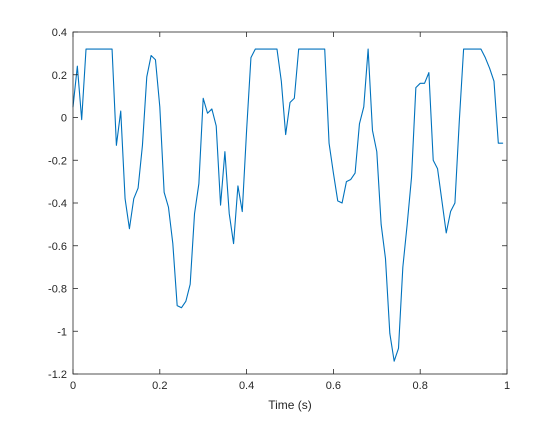 The width and height of the screenshot is (560, 425). I want to click on y-tick-label: -1, so click(62, 332).